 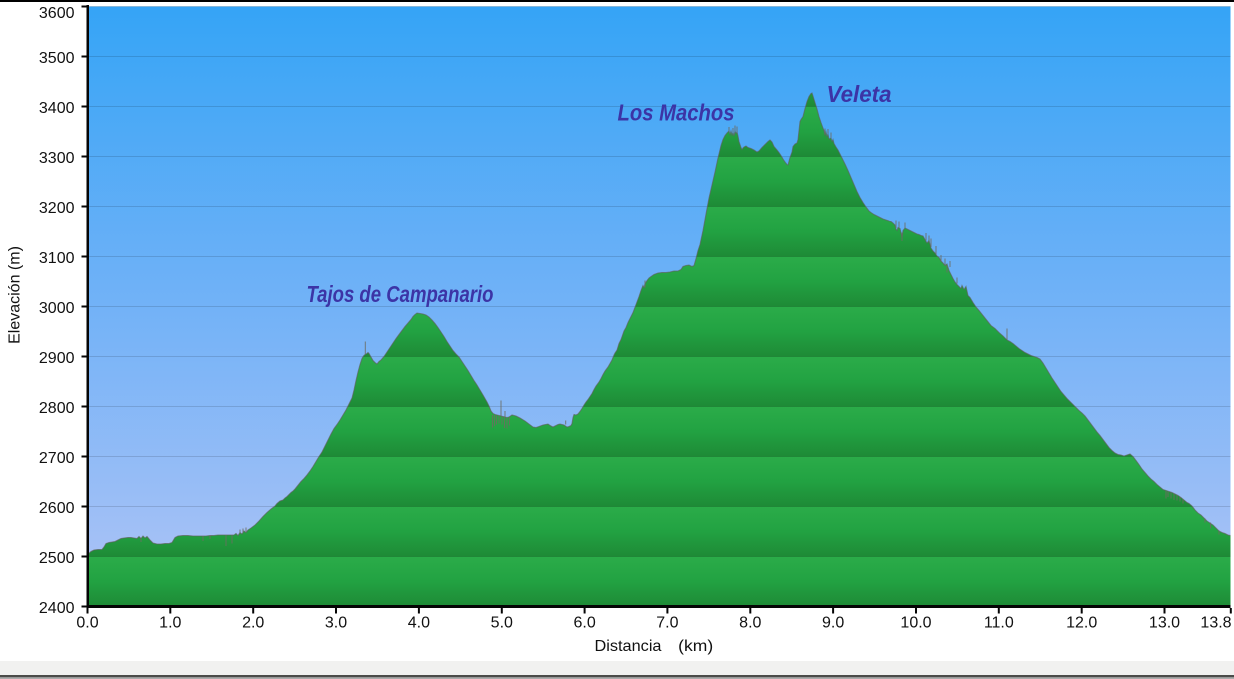 What do you see at coordinates (87, 623) in the screenshot?
I see `svg-text: 0.0` at bounding box center [87, 623].